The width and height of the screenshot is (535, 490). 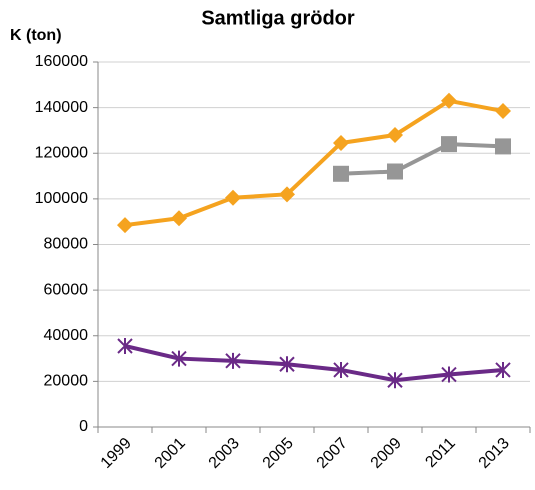 I want to click on y-tick-label: 40000, so click(x=66, y=335).